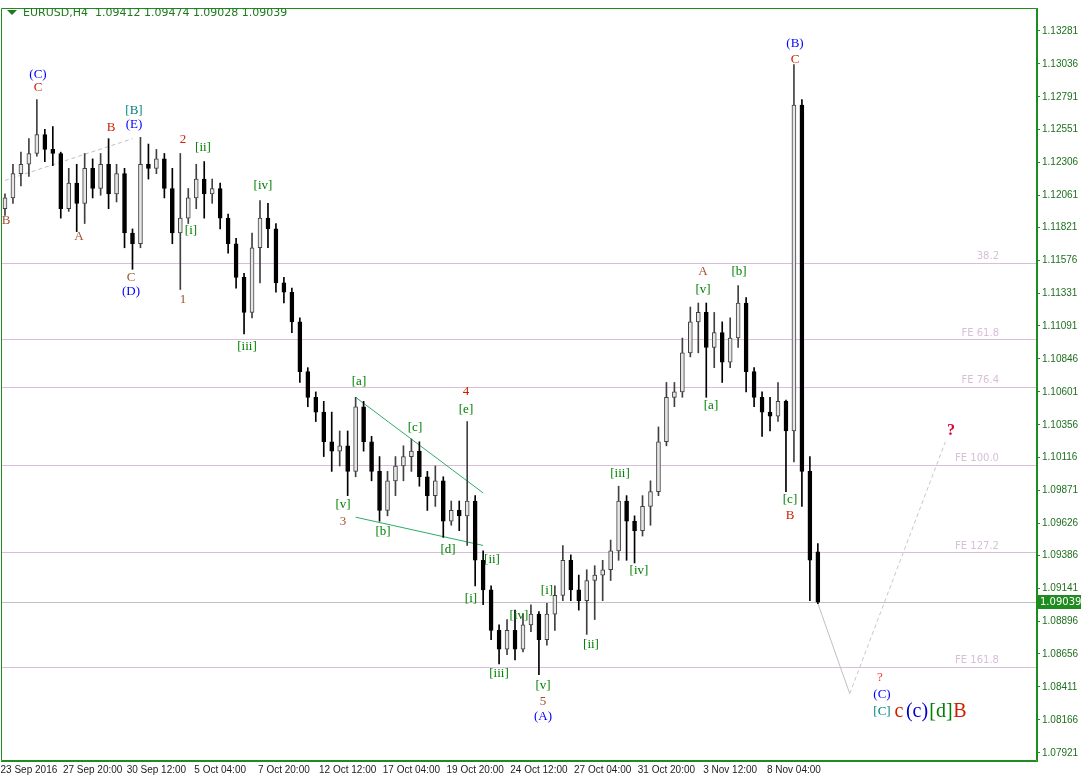 The width and height of the screenshot is (1081, 778). Describe the element at coordinates (1060, 555) in the screenshot. I see `y-tick-label: 1.09386` at that location.